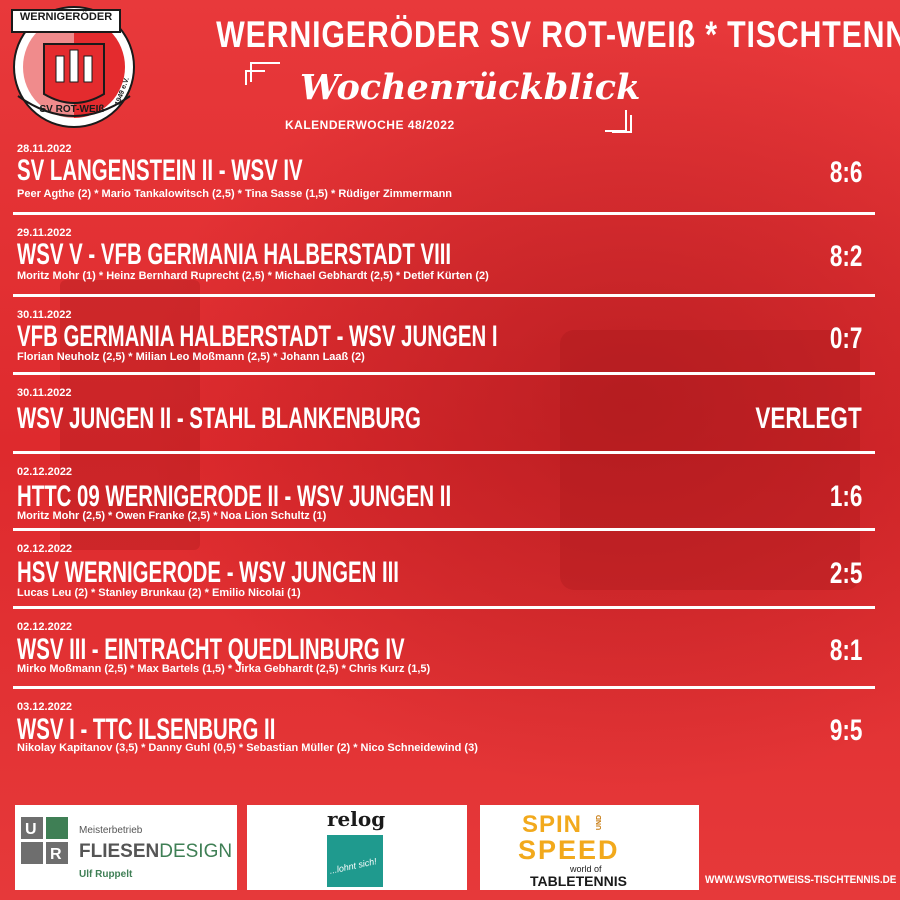 The image size is (900, 900). Describe the element at coordinates (845, 172) in the screenshot. I see `match-score: 8:6` at that location.